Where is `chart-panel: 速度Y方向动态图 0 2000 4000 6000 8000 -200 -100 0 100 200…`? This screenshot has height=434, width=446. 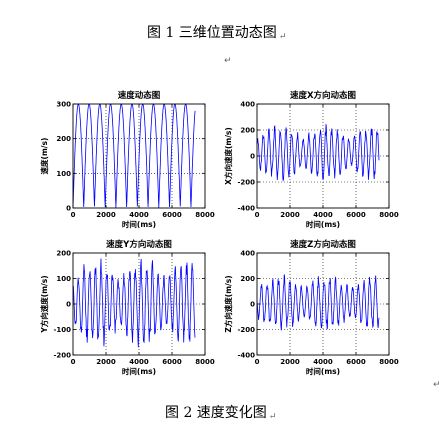 chart-panel: 速度Y方向动态图 0 2000 4000 6000 8000 -200 -100 0 100 200… is located at coordinates (127, 307).